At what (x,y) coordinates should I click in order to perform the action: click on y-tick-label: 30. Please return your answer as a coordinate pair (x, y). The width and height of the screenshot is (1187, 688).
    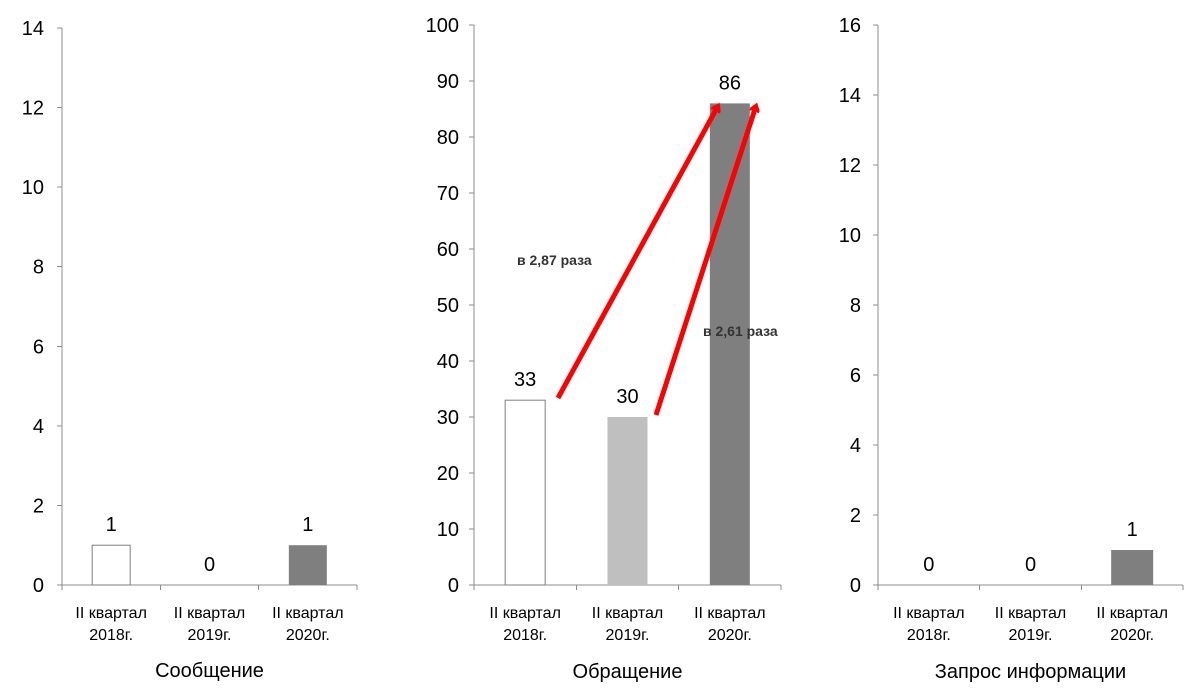
    Looking at the image, I should click on (448, 418).